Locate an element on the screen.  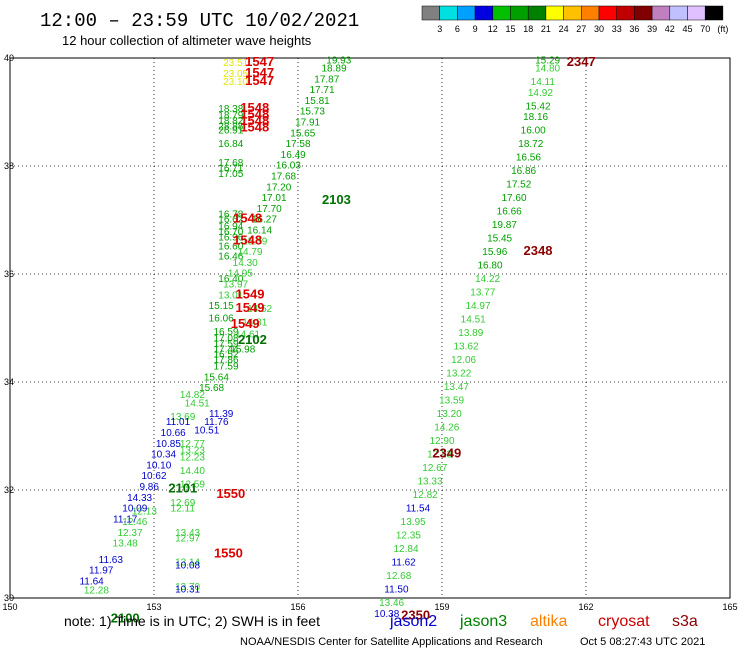
wave-height-label: 14.92 is located at coordinates (540, 93).